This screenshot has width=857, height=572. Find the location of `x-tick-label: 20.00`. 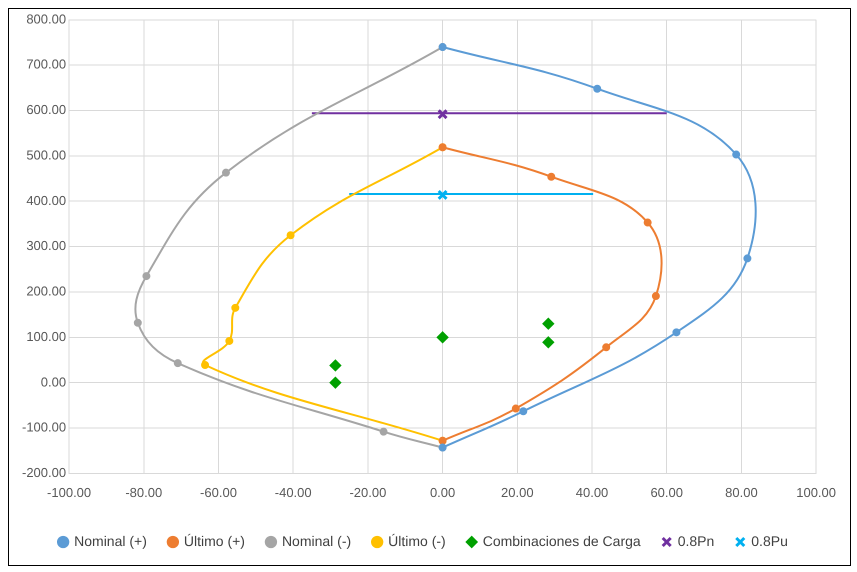

x-tick-label: 20.00 is located at coordinates (517, 492).